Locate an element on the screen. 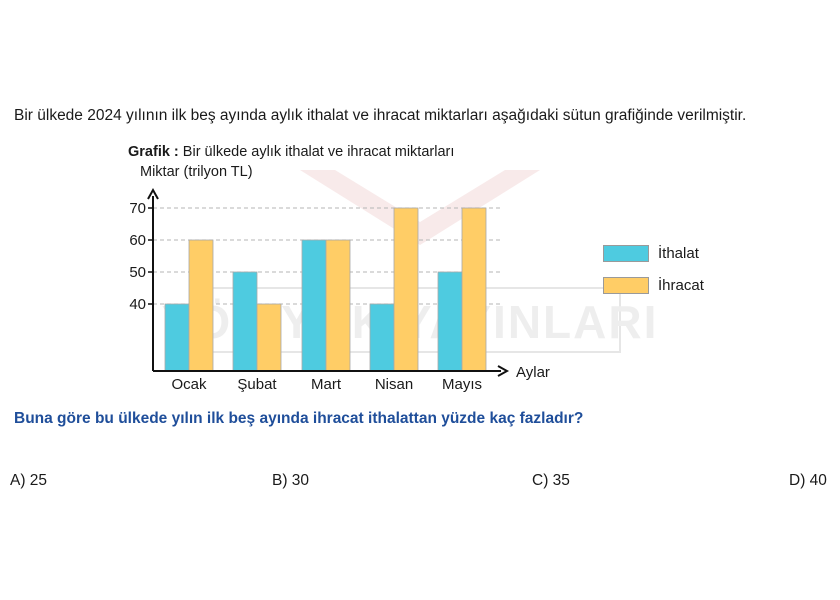 This screenshot has height=600, width=840. chart-title-prefix: Grafik : is located at coordinates (153, 152).